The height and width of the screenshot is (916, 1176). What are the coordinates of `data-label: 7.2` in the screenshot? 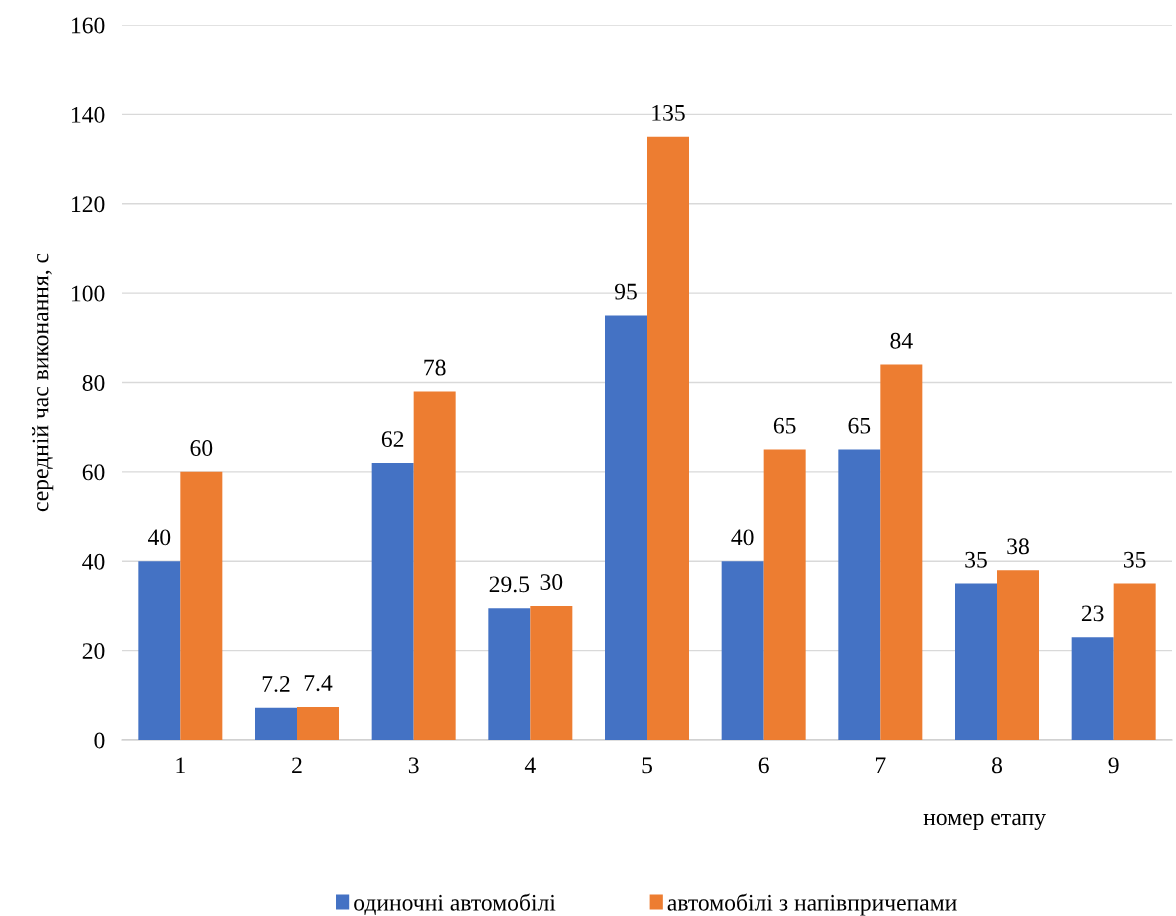 It's located at (276, 684).